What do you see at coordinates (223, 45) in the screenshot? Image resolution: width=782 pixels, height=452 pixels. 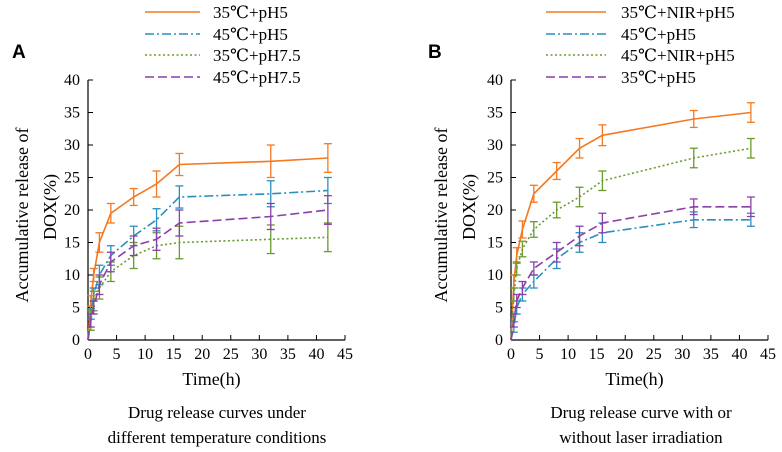 I see `legend: 35℃+pH5 45℃+pH5 35℃+pH7.5 45℃+pH7.5` at bounding box center [223, 45].